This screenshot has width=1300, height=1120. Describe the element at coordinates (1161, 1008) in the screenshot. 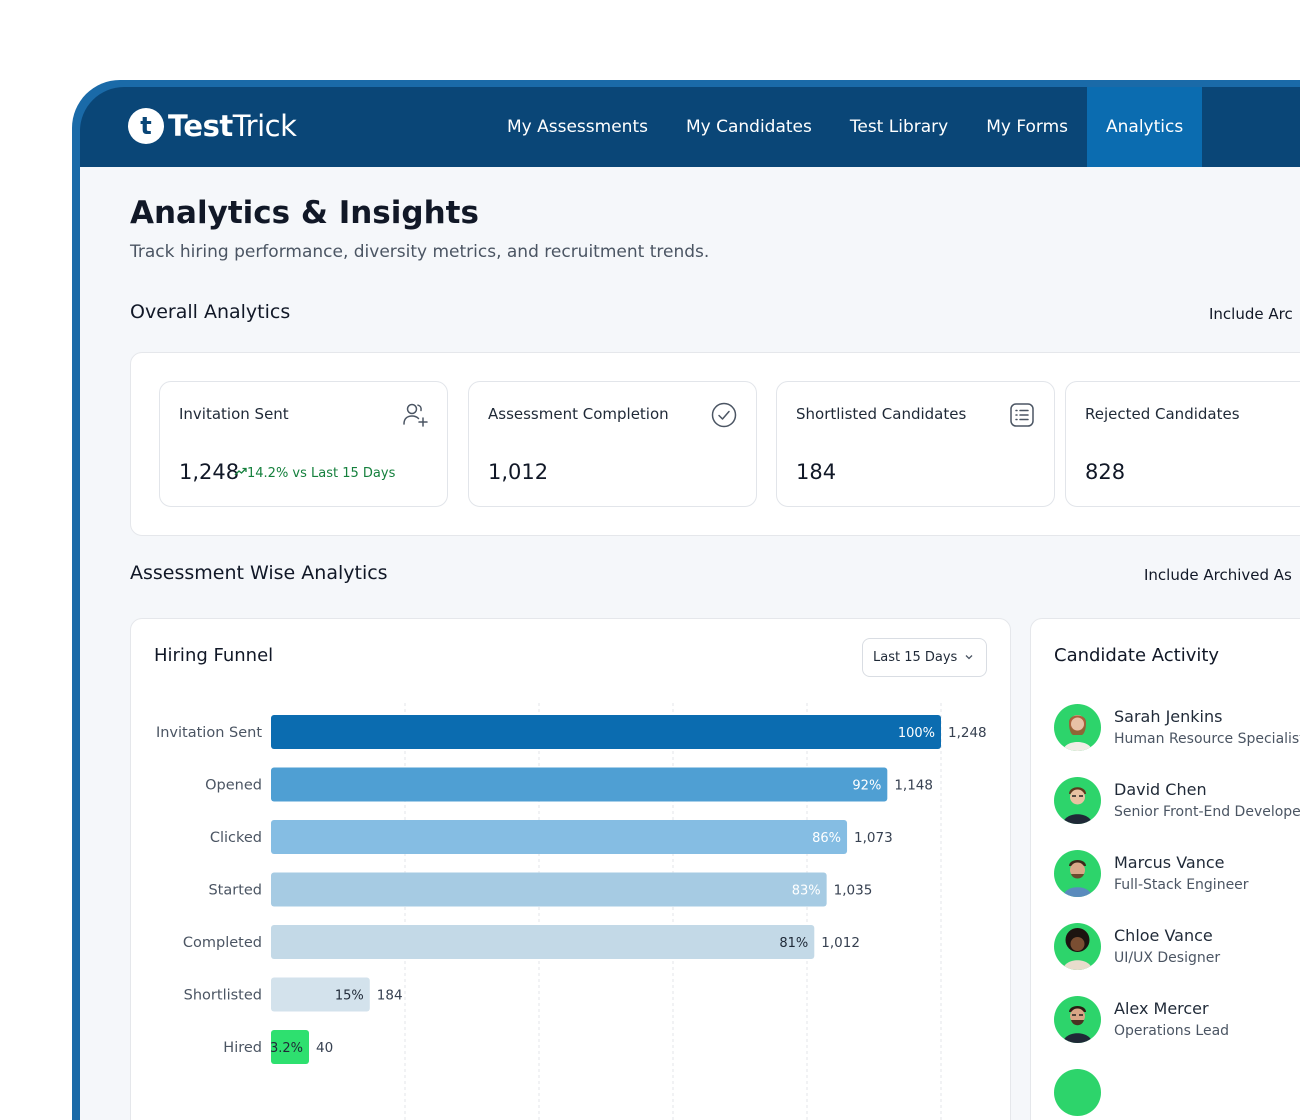

I see `candidate-name: Alex Mercer` at that location.